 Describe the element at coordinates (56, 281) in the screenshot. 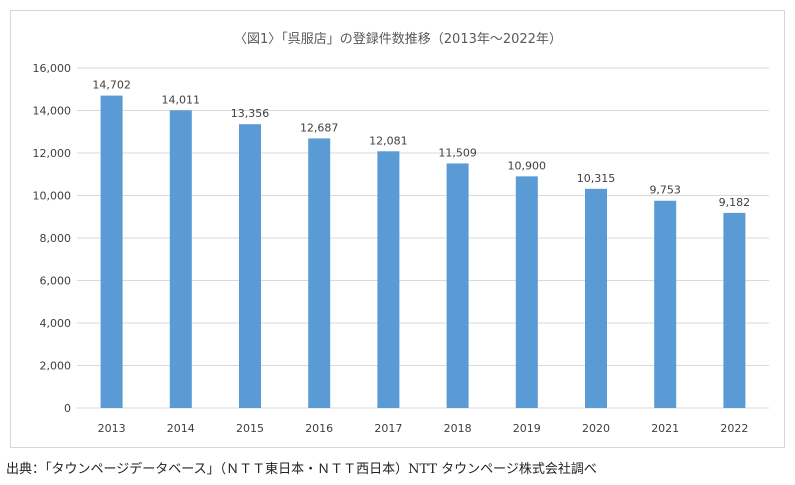

I see `y-tick-label: 6,000` at that location.